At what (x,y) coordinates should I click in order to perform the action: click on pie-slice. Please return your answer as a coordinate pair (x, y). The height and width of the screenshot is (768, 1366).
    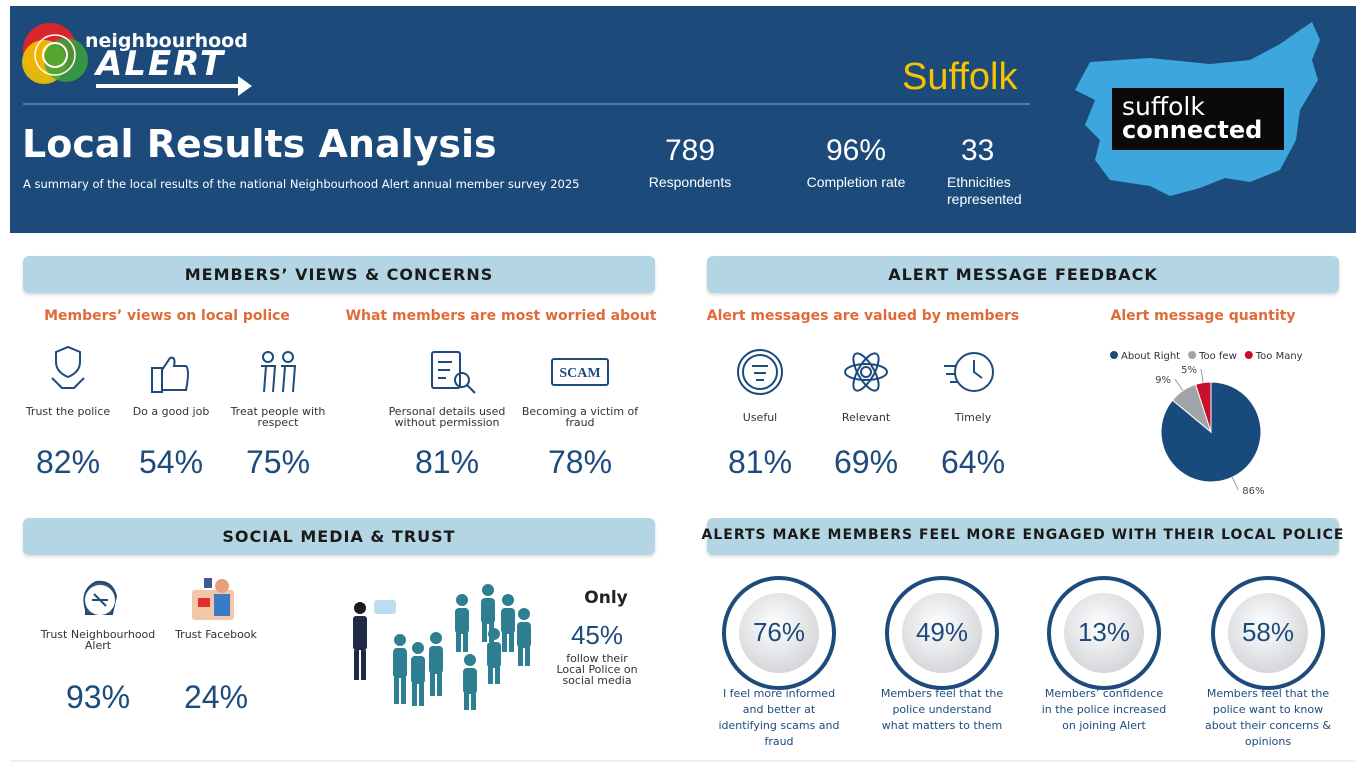
    Looking at the image, I should click on (1203, 407).